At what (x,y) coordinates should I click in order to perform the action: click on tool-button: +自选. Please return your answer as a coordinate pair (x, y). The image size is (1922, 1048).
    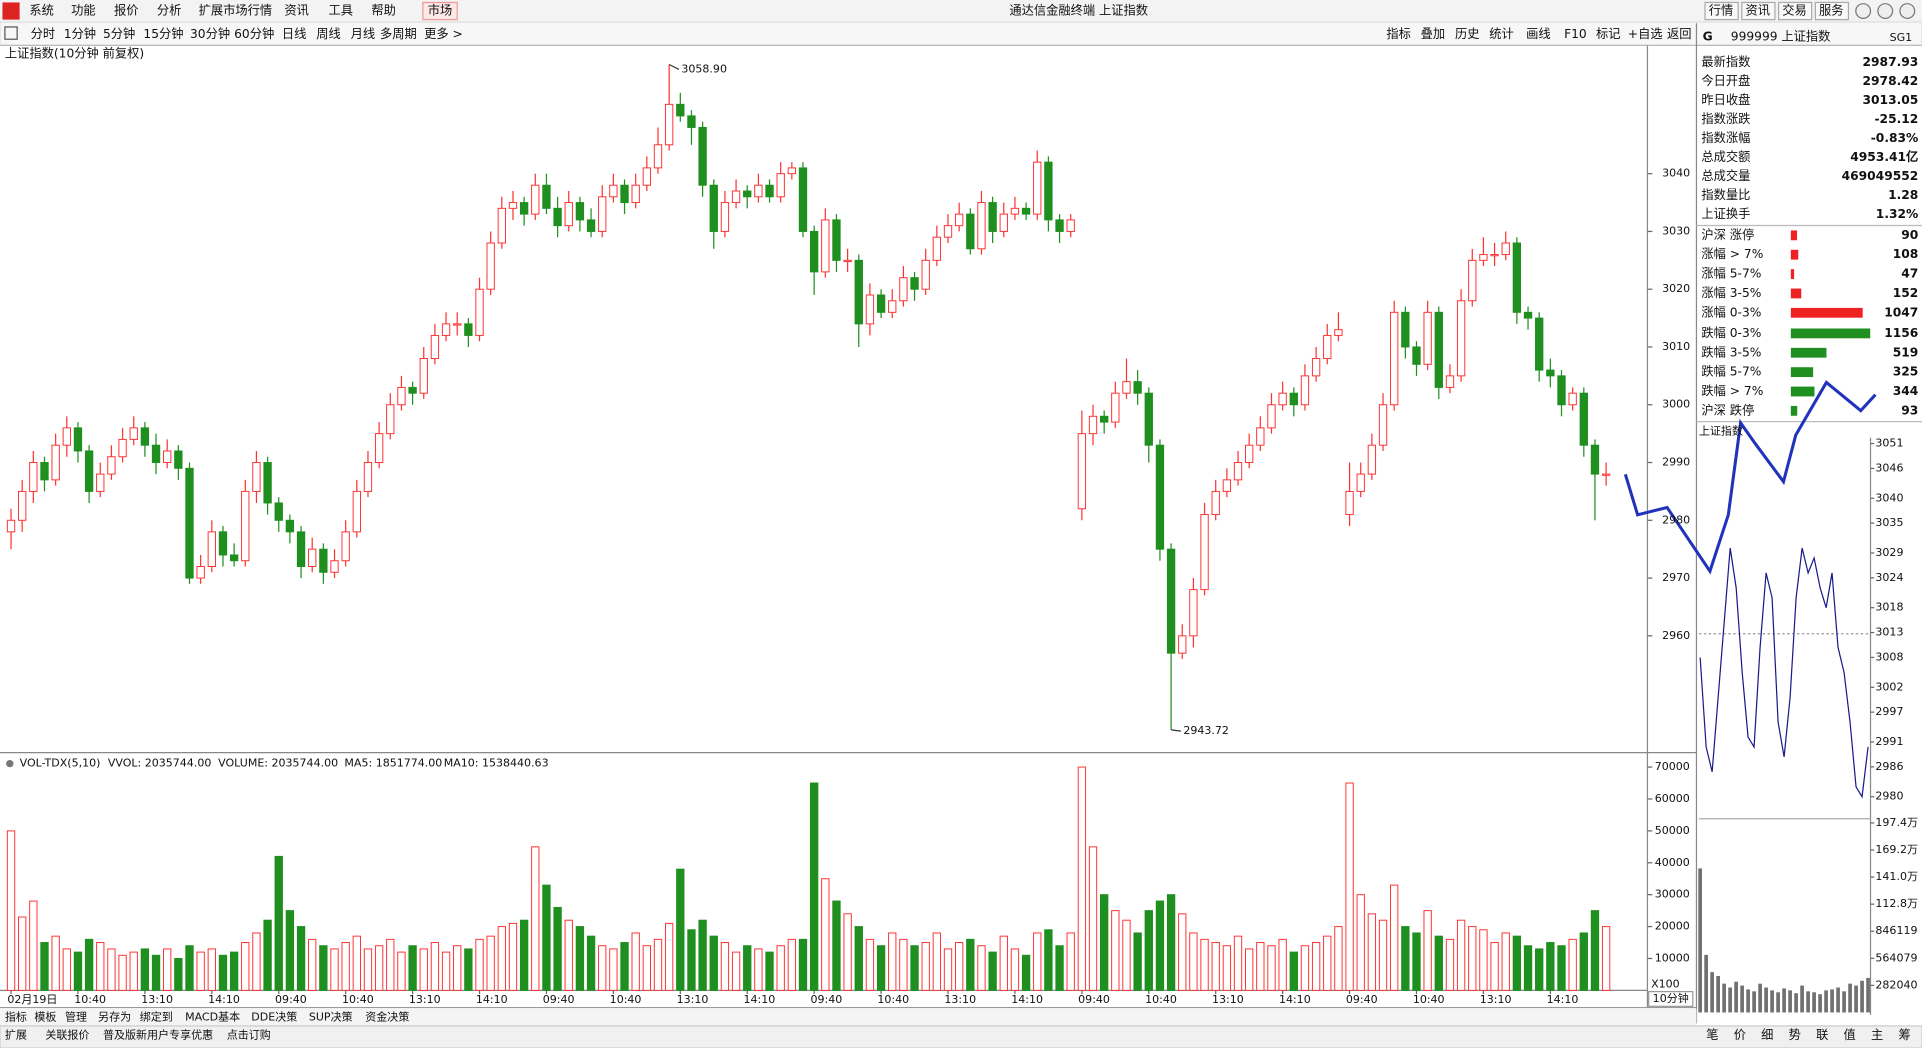
    Looking at the image, I should click on (1645, 34).